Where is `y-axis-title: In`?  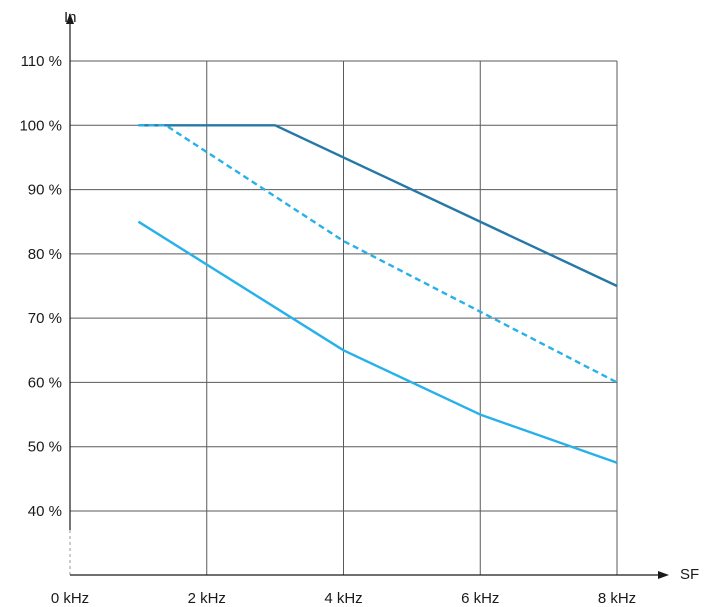 y-axis-title: In is located at coordinates (70, 17).